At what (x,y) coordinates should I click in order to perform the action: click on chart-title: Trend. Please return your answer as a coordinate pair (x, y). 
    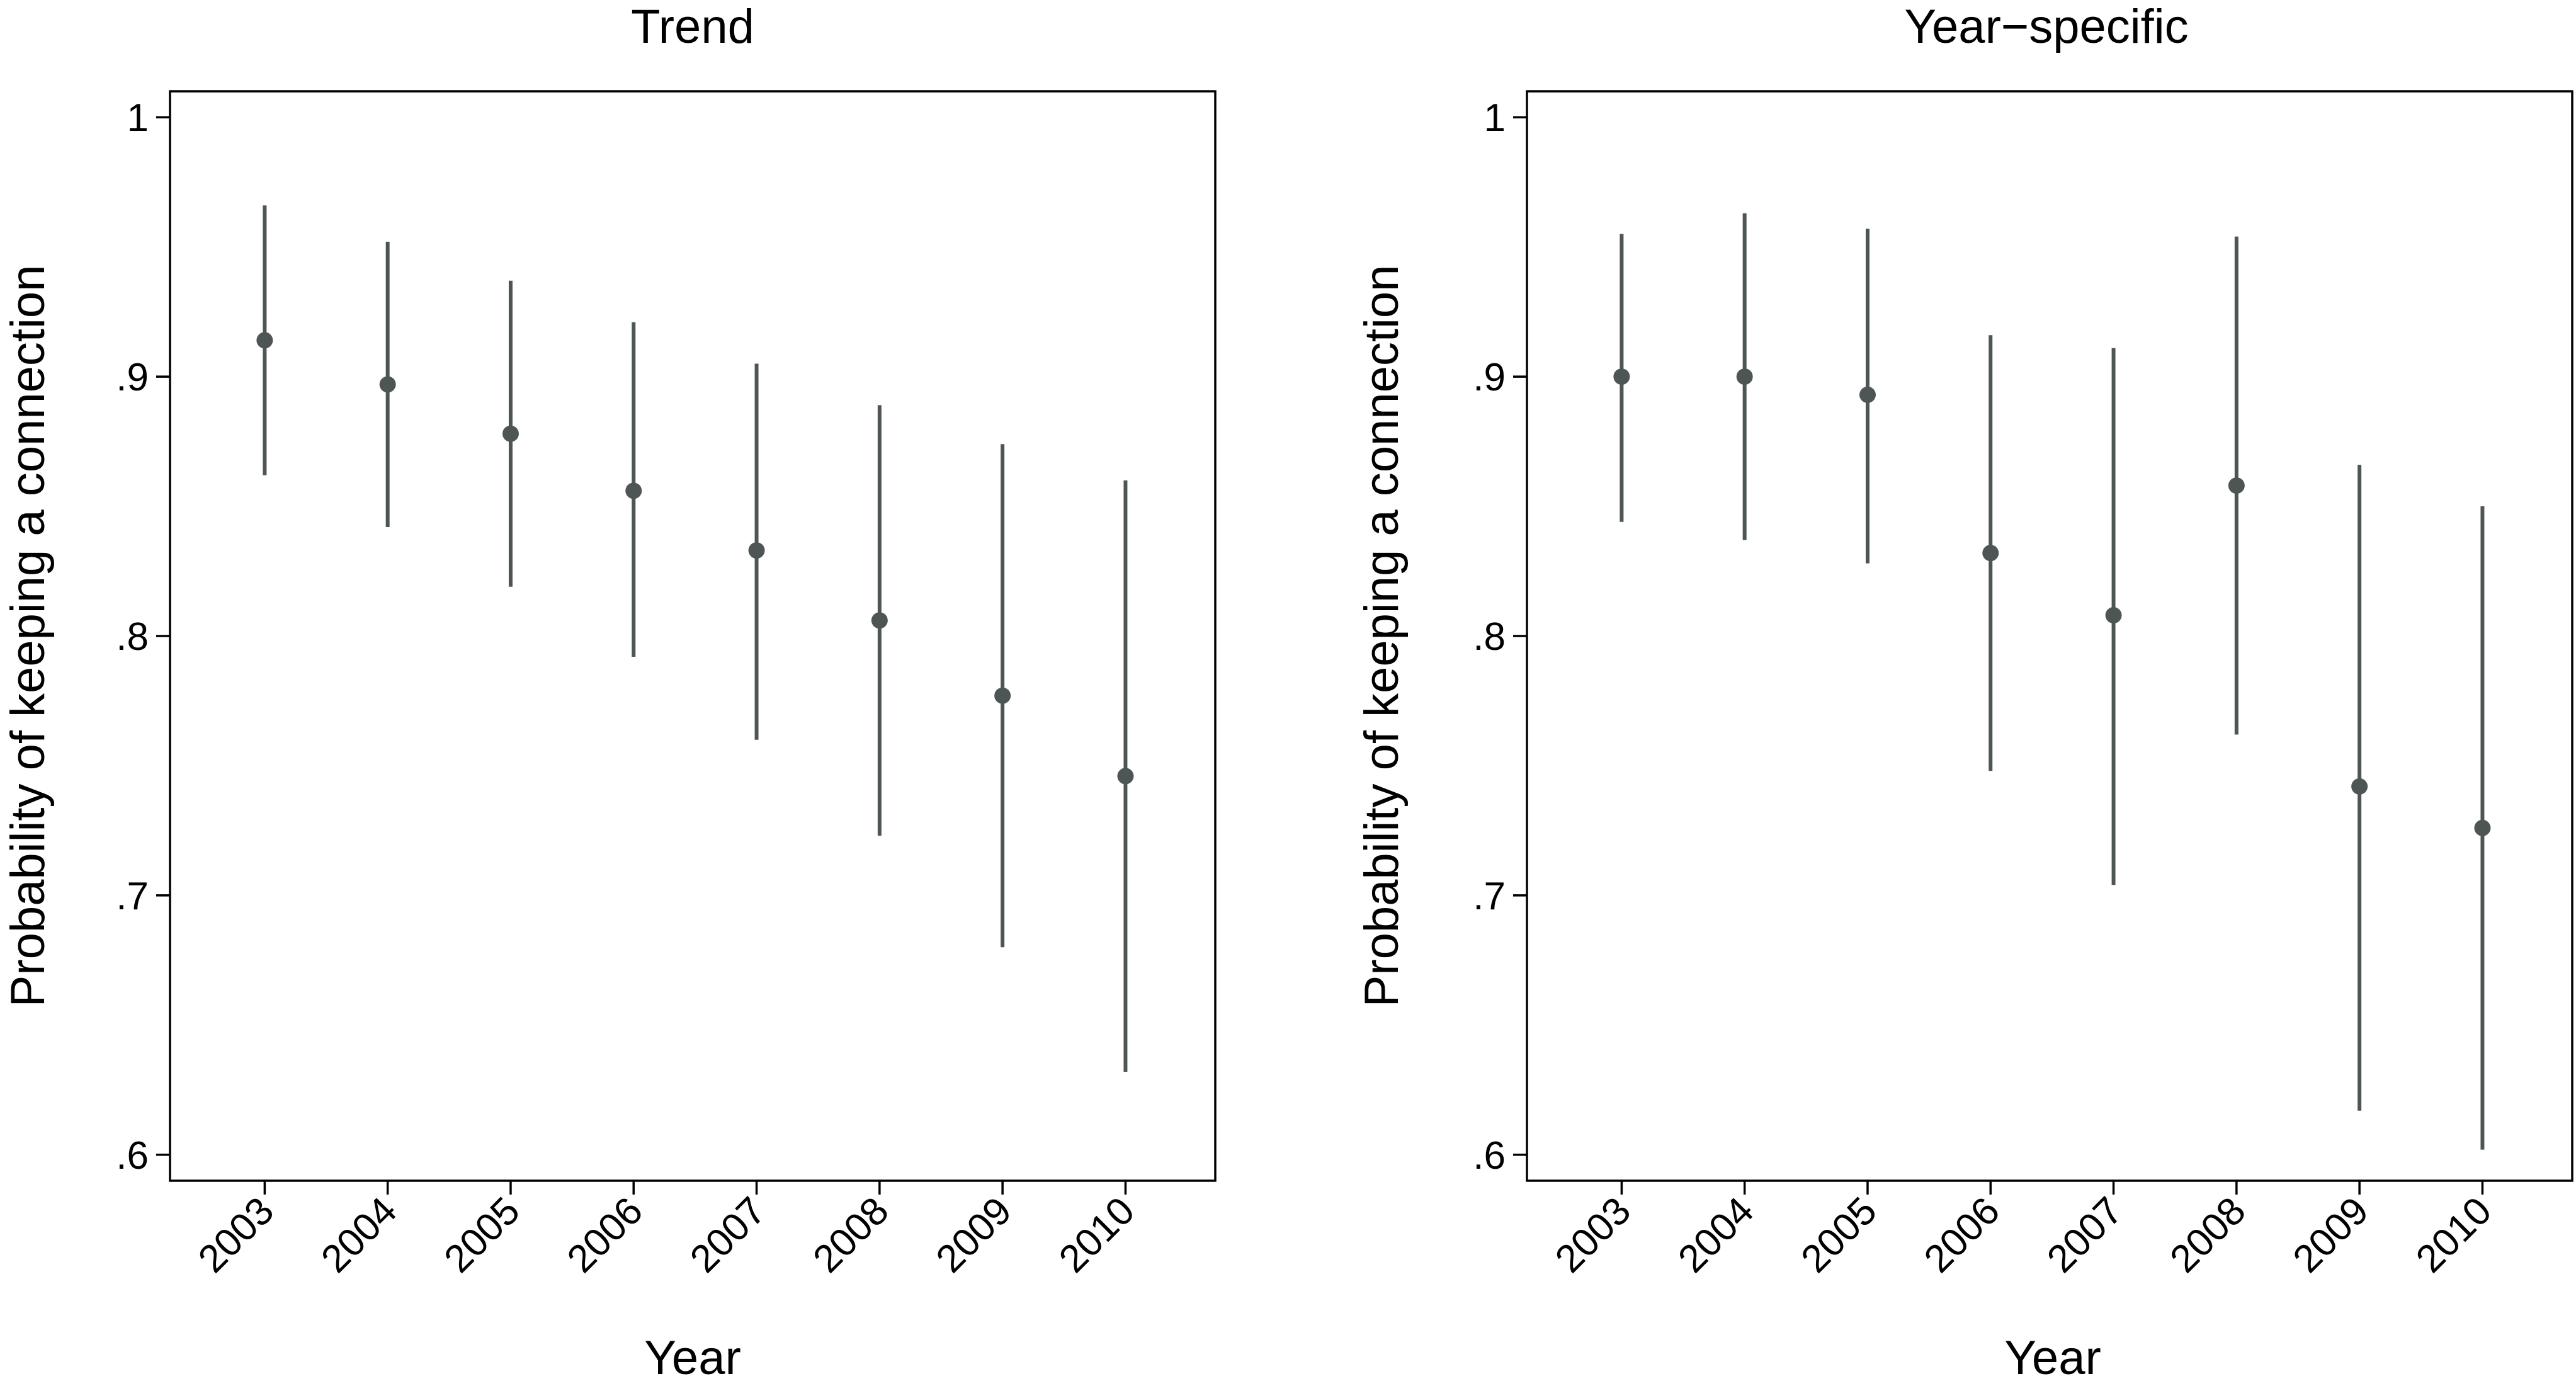
    Looking at the image, I should click on (692, 27).